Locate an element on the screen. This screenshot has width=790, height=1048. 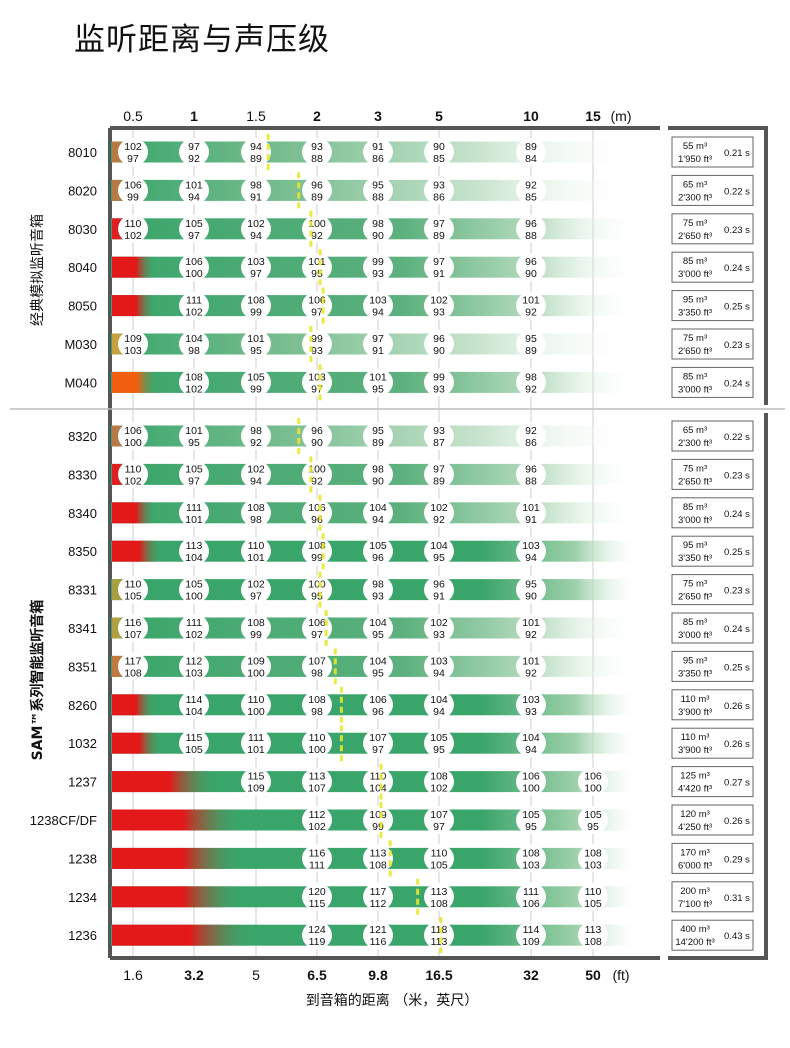
page-title: 监听距离与声压级 is located at coordinates (202, 40).